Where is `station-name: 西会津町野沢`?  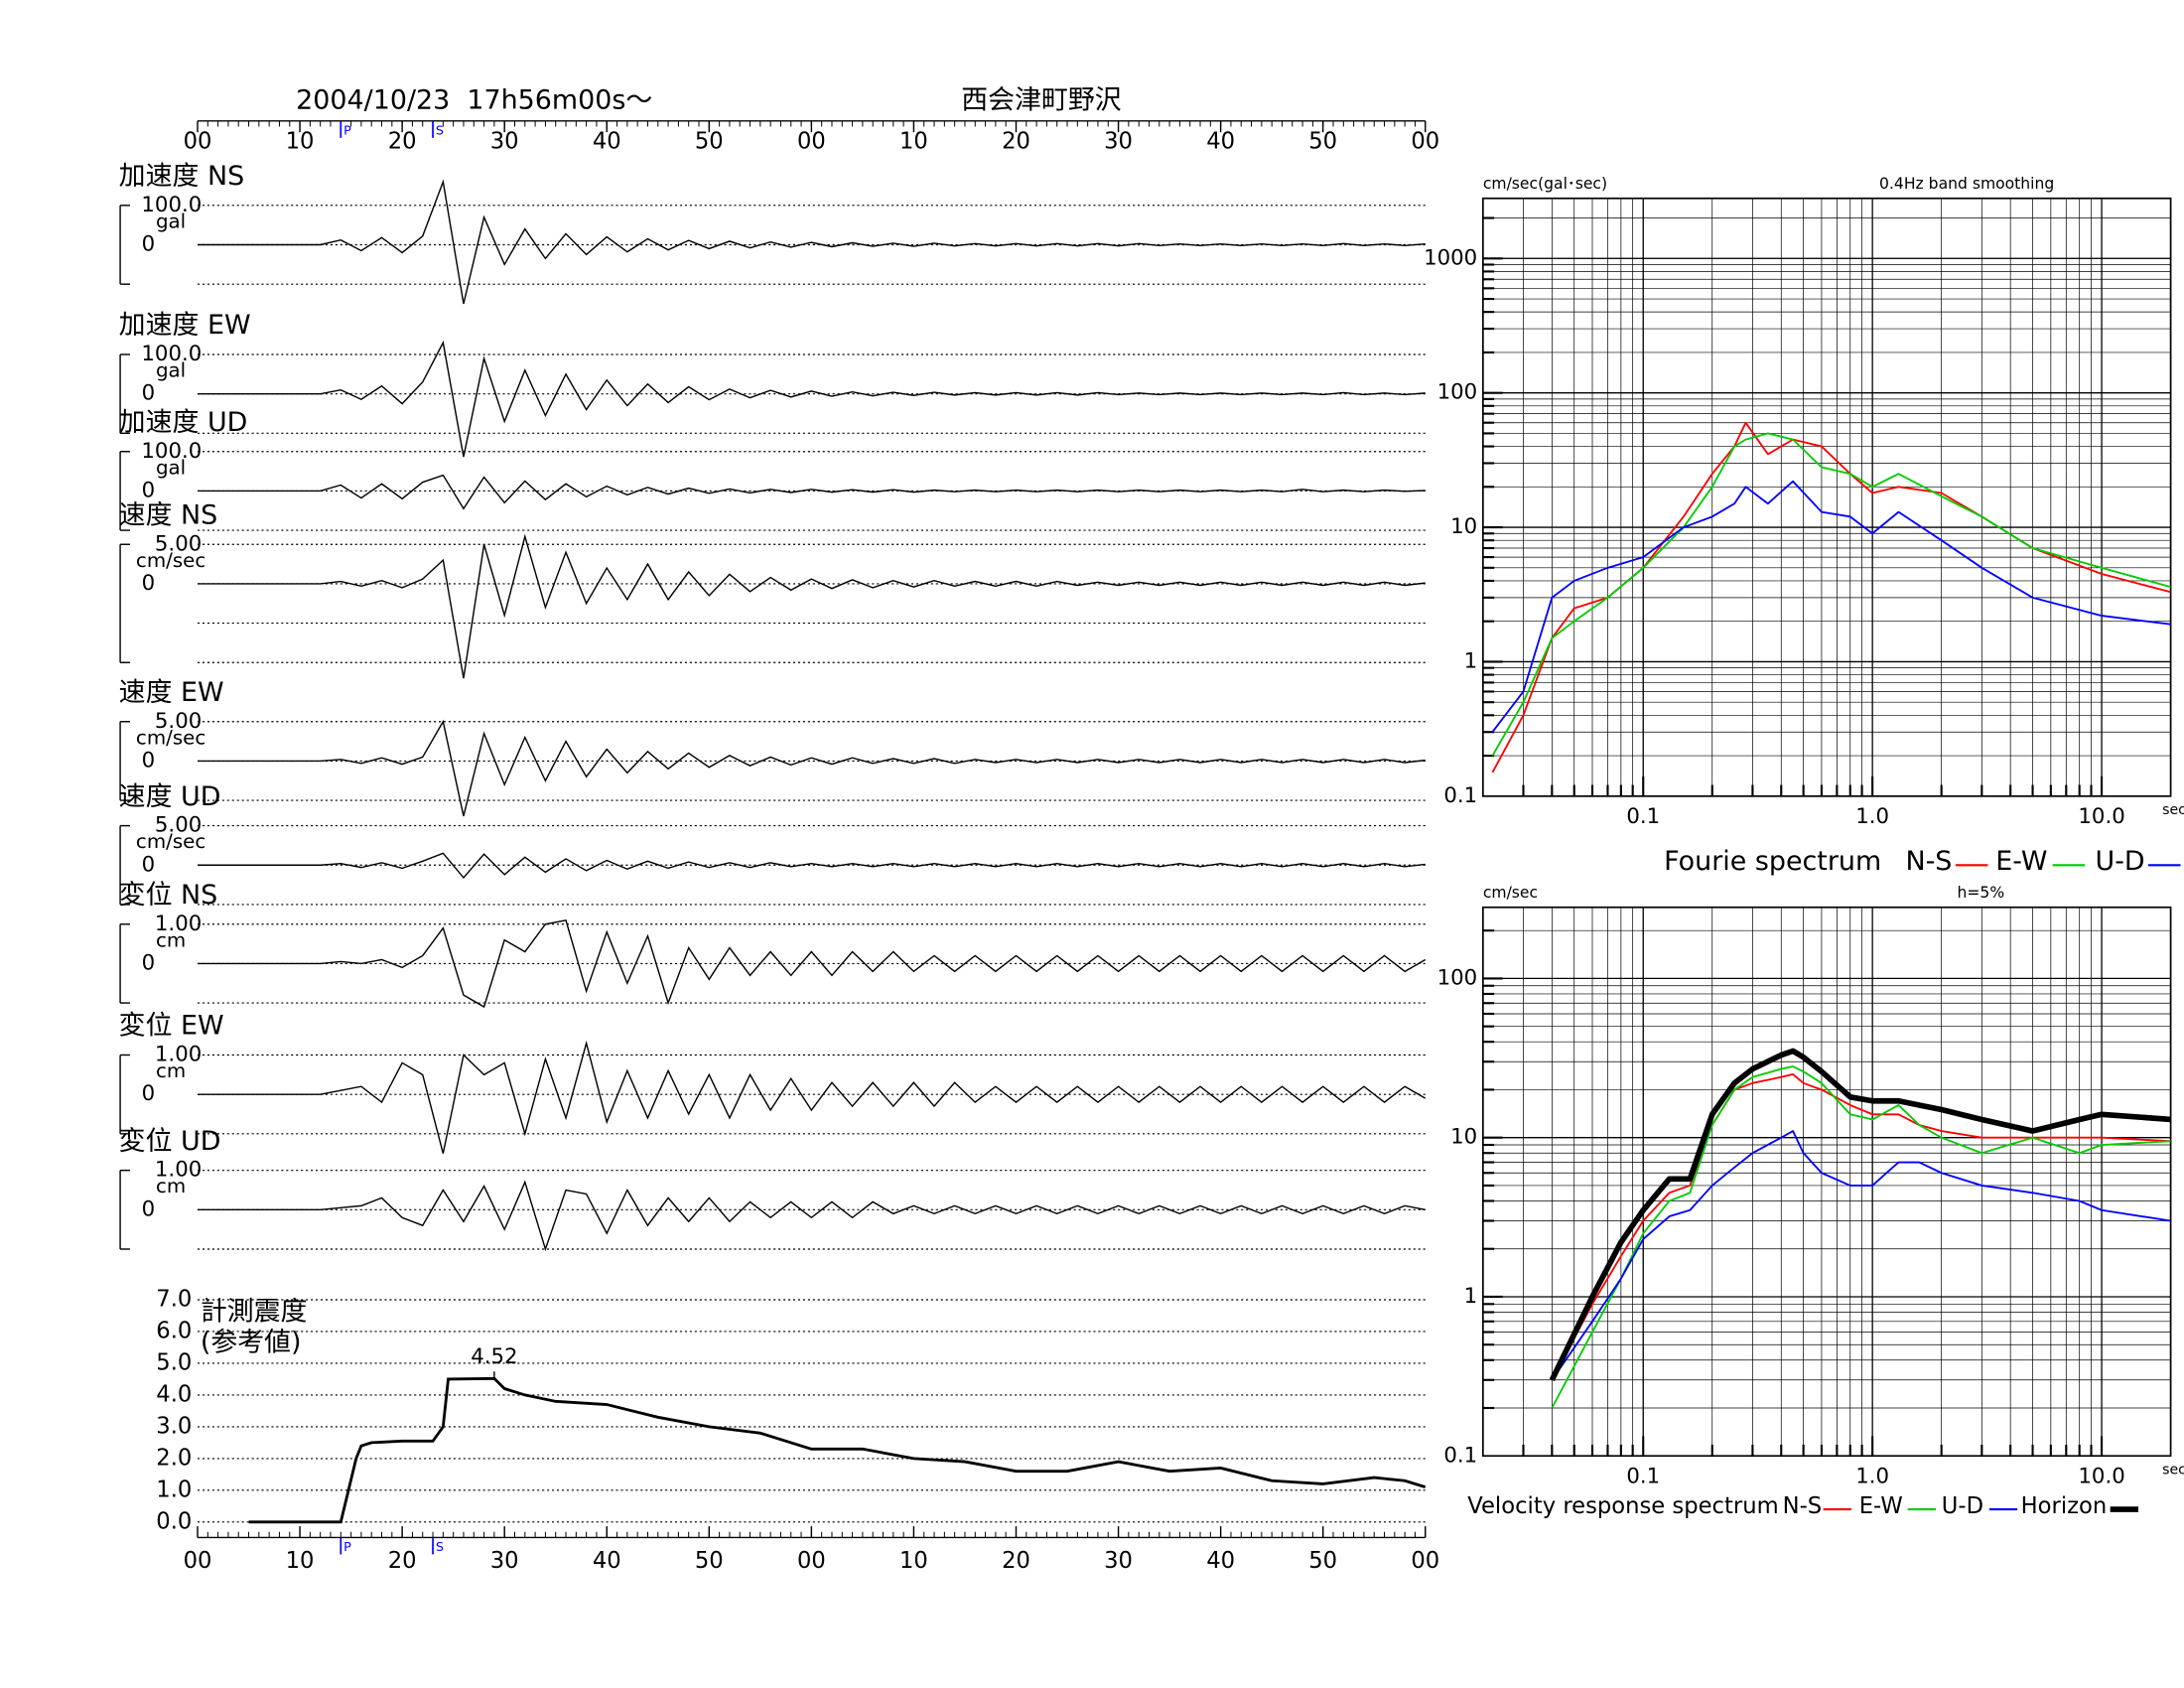 station-name: 西会津町野沢 is located at coordinates (1041, 100).